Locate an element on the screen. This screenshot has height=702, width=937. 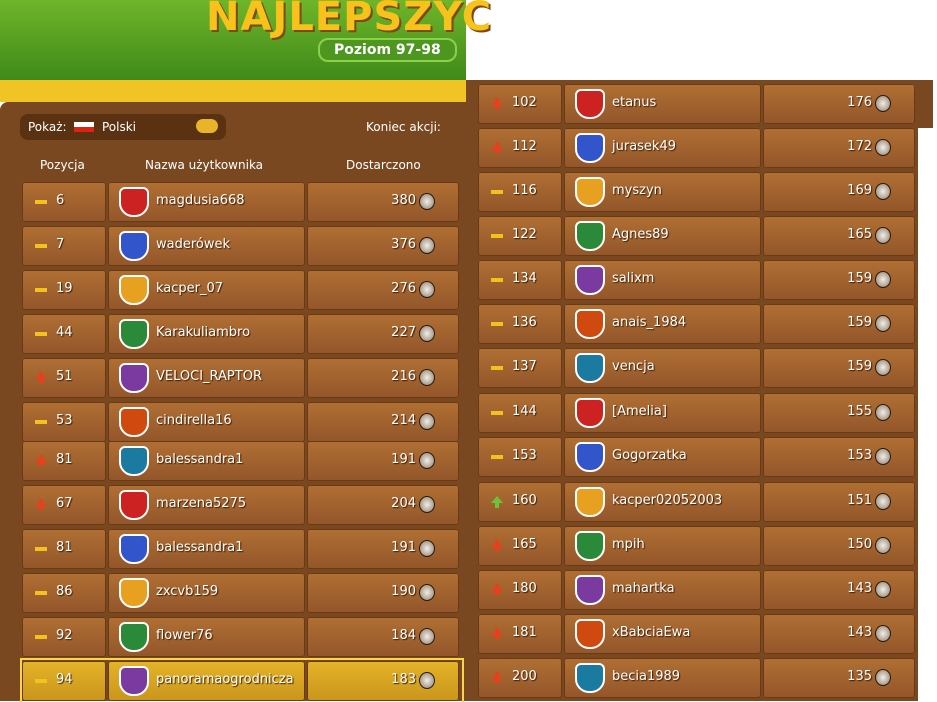
filter-country: Polski is located at coordinates (119, 127).